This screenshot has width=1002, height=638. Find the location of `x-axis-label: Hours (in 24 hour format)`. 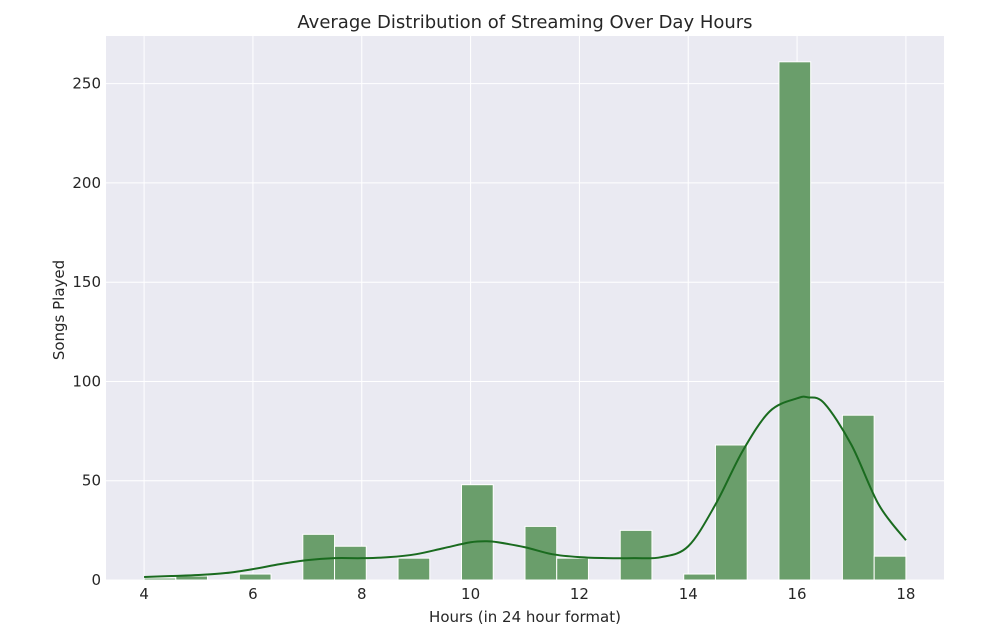

x-axis-label: Hours (in 24 hour format) is located at coordinates (525, 617).